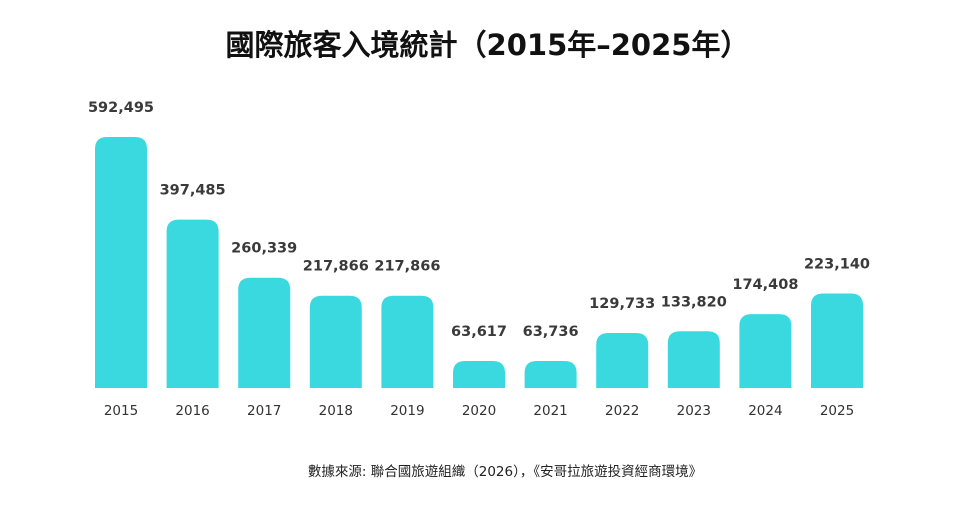 The image size is (975, 517). Describe the element at coordinates (622, 304) in the screenshot. I see `value-label-2022: 129,733` at that location.